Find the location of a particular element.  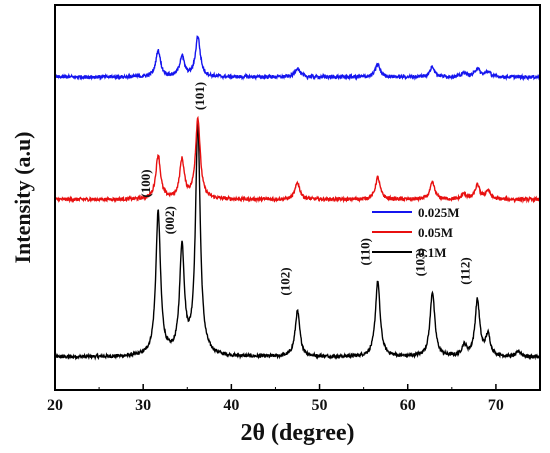

peak-label: (103) is located at coordinates (419, 262).